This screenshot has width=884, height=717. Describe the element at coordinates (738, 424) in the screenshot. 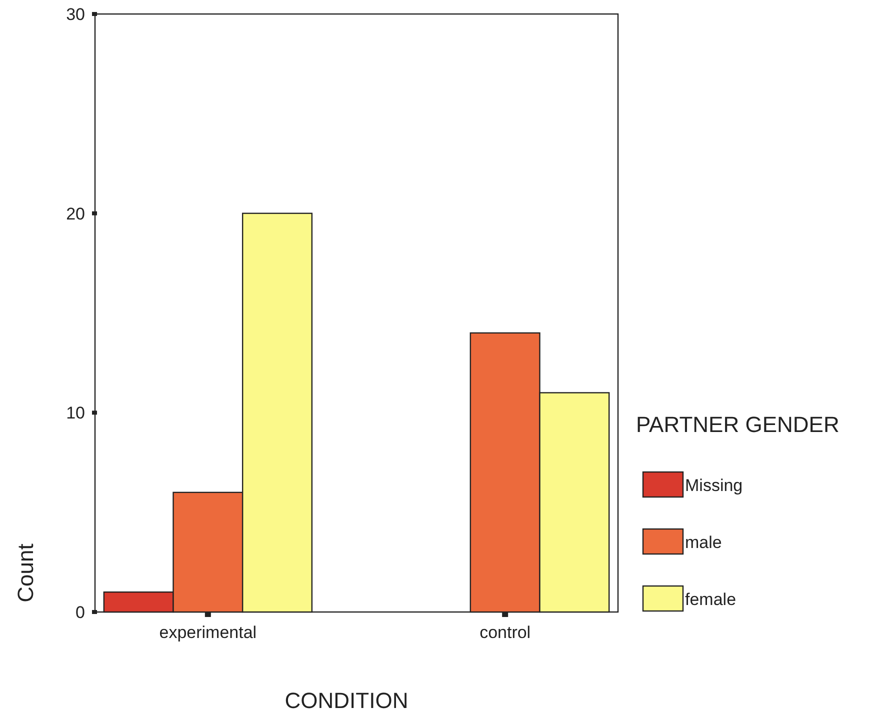

I see `legend-title: PARTNER GENDER` at that location.